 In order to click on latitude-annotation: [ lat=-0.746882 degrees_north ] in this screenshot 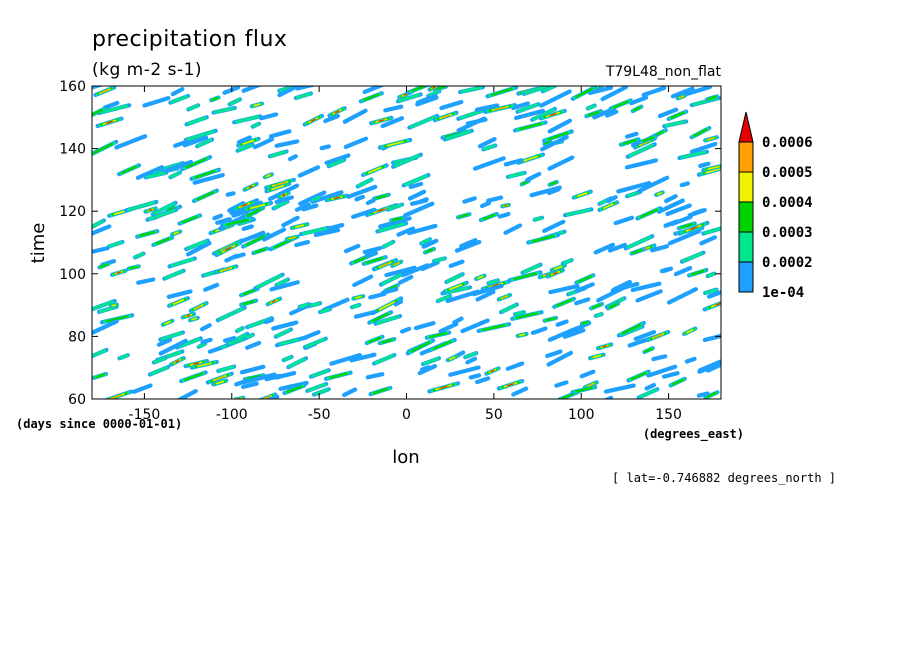, I will do `click(724, 478)`.